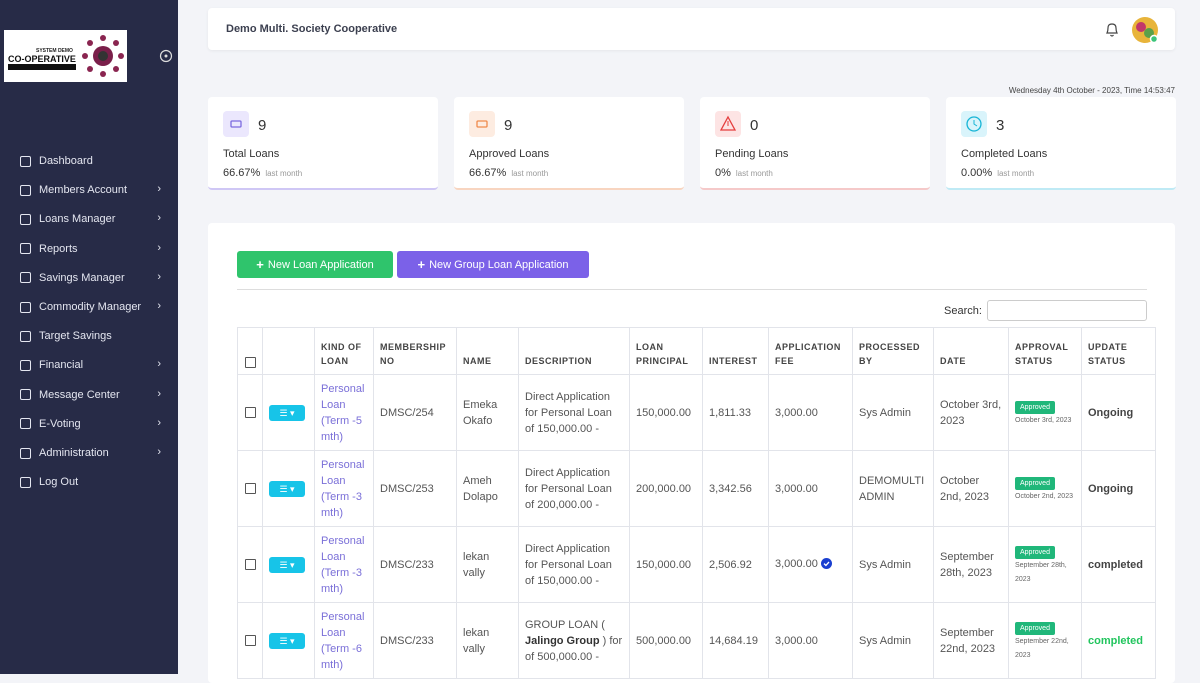 The image size is (1200, 683). Describe the element at coordinates (963, 311) in the screenshot. I see `search-label: Search:` at that location.